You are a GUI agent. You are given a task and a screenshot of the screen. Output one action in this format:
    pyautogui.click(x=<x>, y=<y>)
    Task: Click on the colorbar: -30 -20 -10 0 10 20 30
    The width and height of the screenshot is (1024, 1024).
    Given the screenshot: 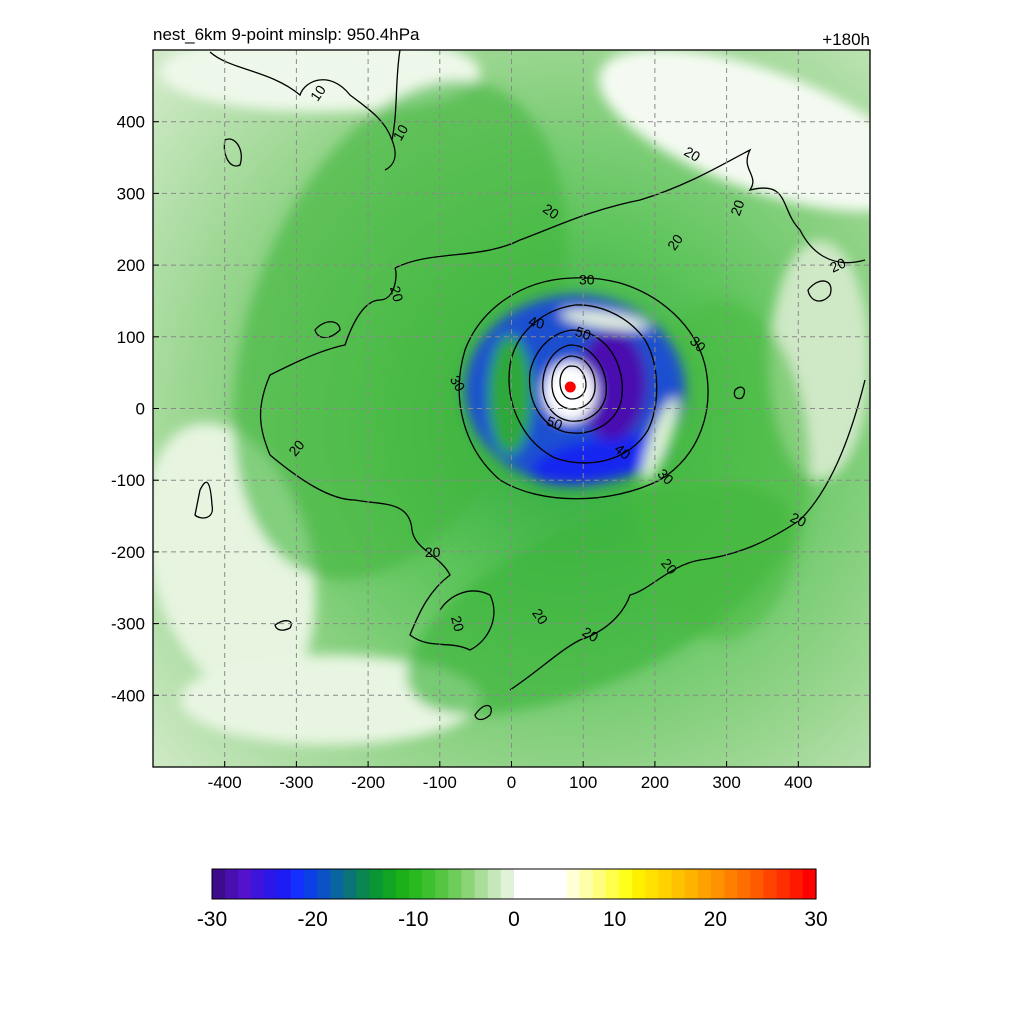 What is the action you would take?
    pyautogui.click(x=512, y=899)
    